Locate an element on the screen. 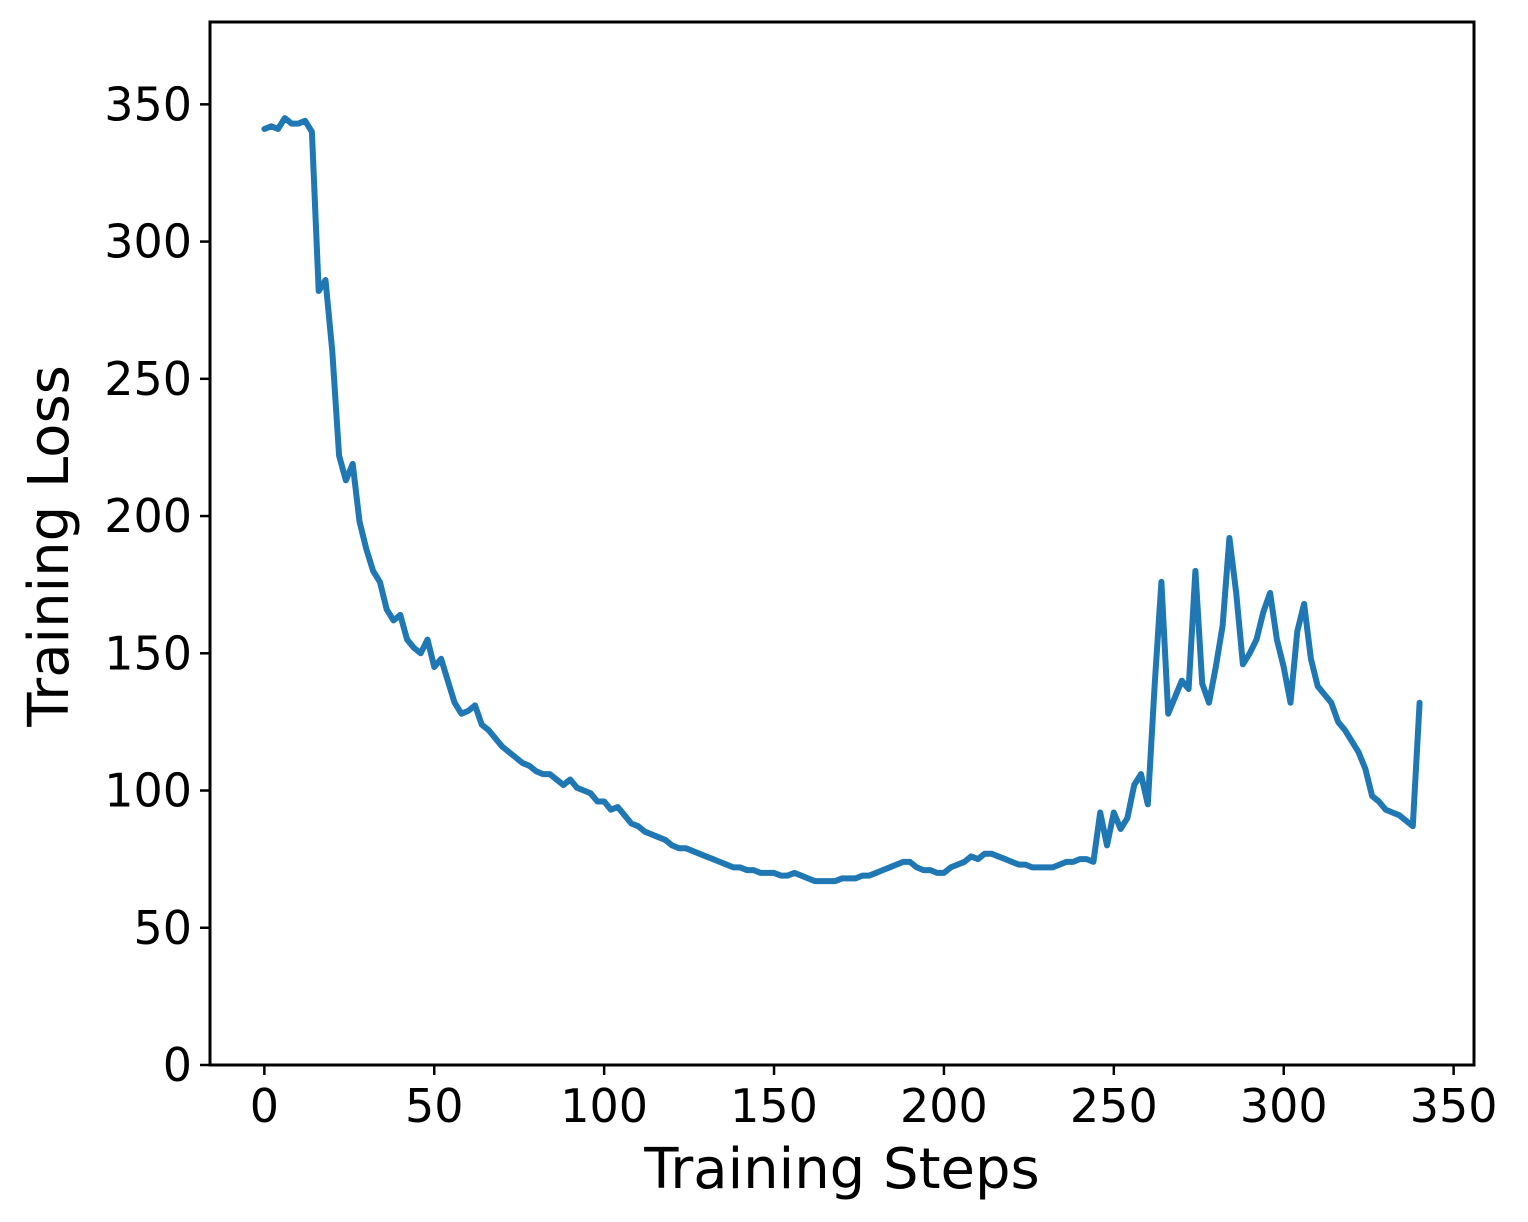  y-axis-label: Training Loss is located at coordinates (49, 546).